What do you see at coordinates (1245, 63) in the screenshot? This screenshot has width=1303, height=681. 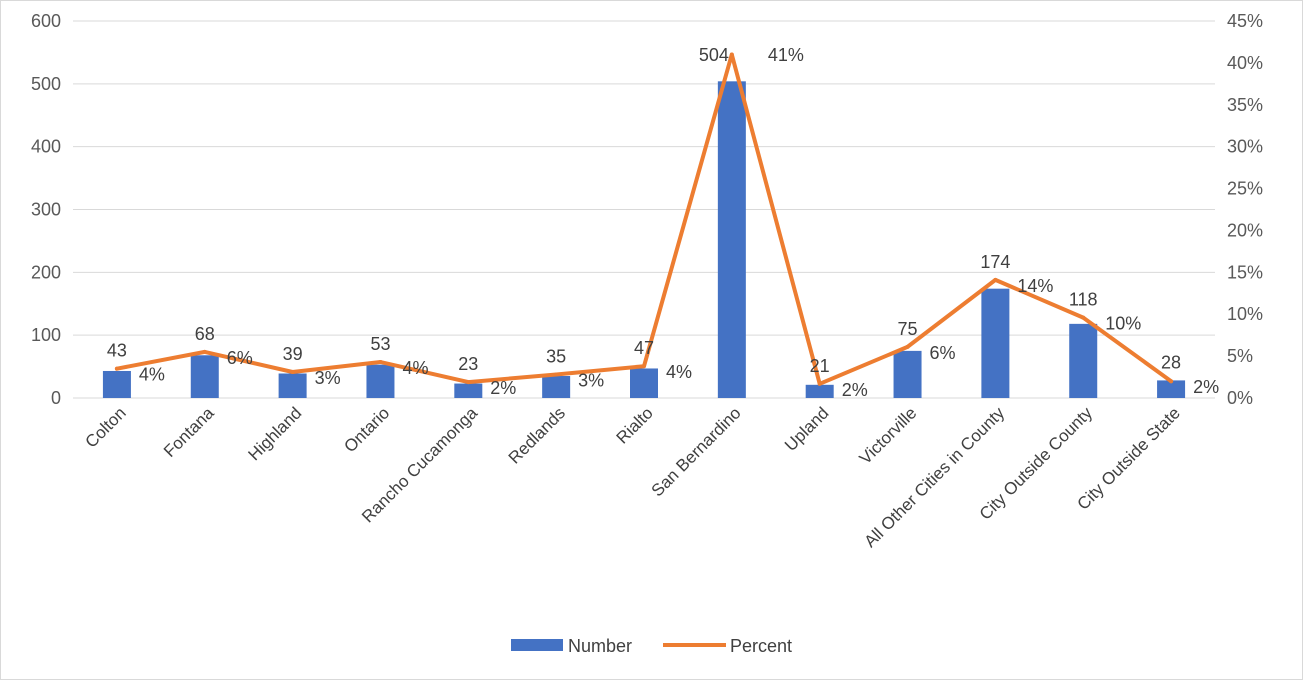 I see `y-right-tick-label: 40%` at bounding box center [1245, 63].